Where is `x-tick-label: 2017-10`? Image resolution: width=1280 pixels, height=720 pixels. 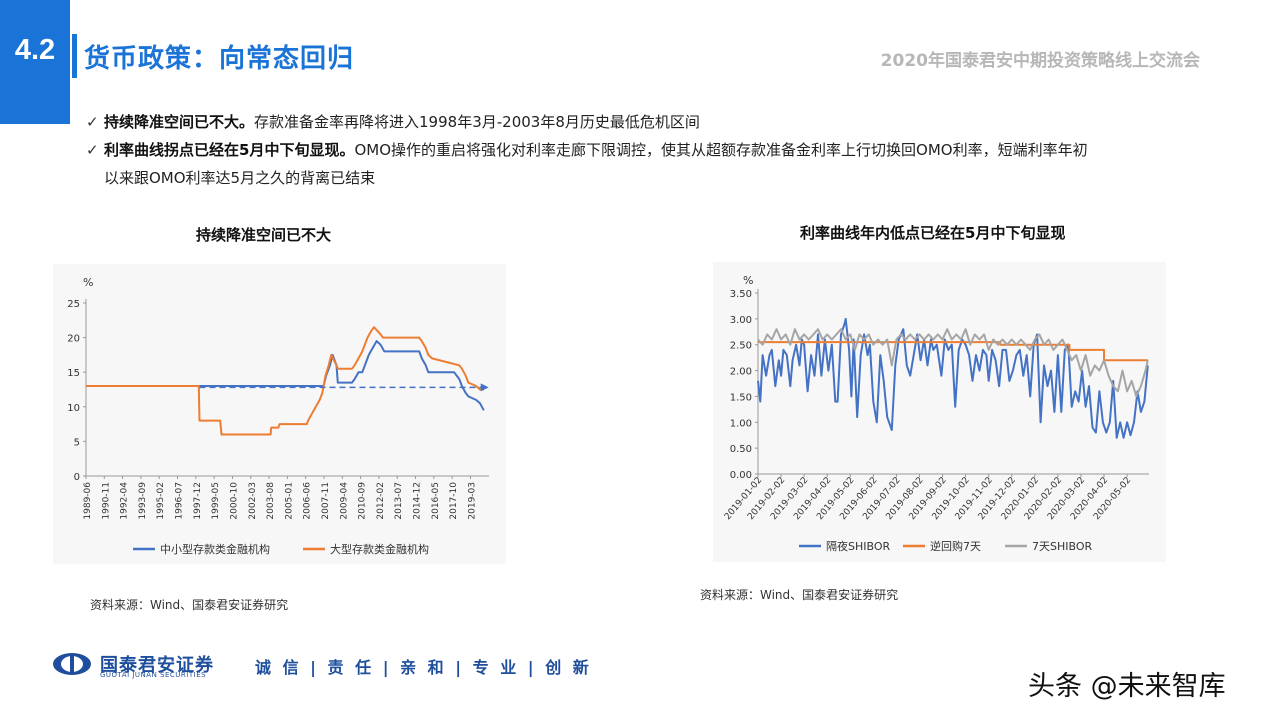 x-tick-label: 2017-10 is located at coordinates (454, 501).